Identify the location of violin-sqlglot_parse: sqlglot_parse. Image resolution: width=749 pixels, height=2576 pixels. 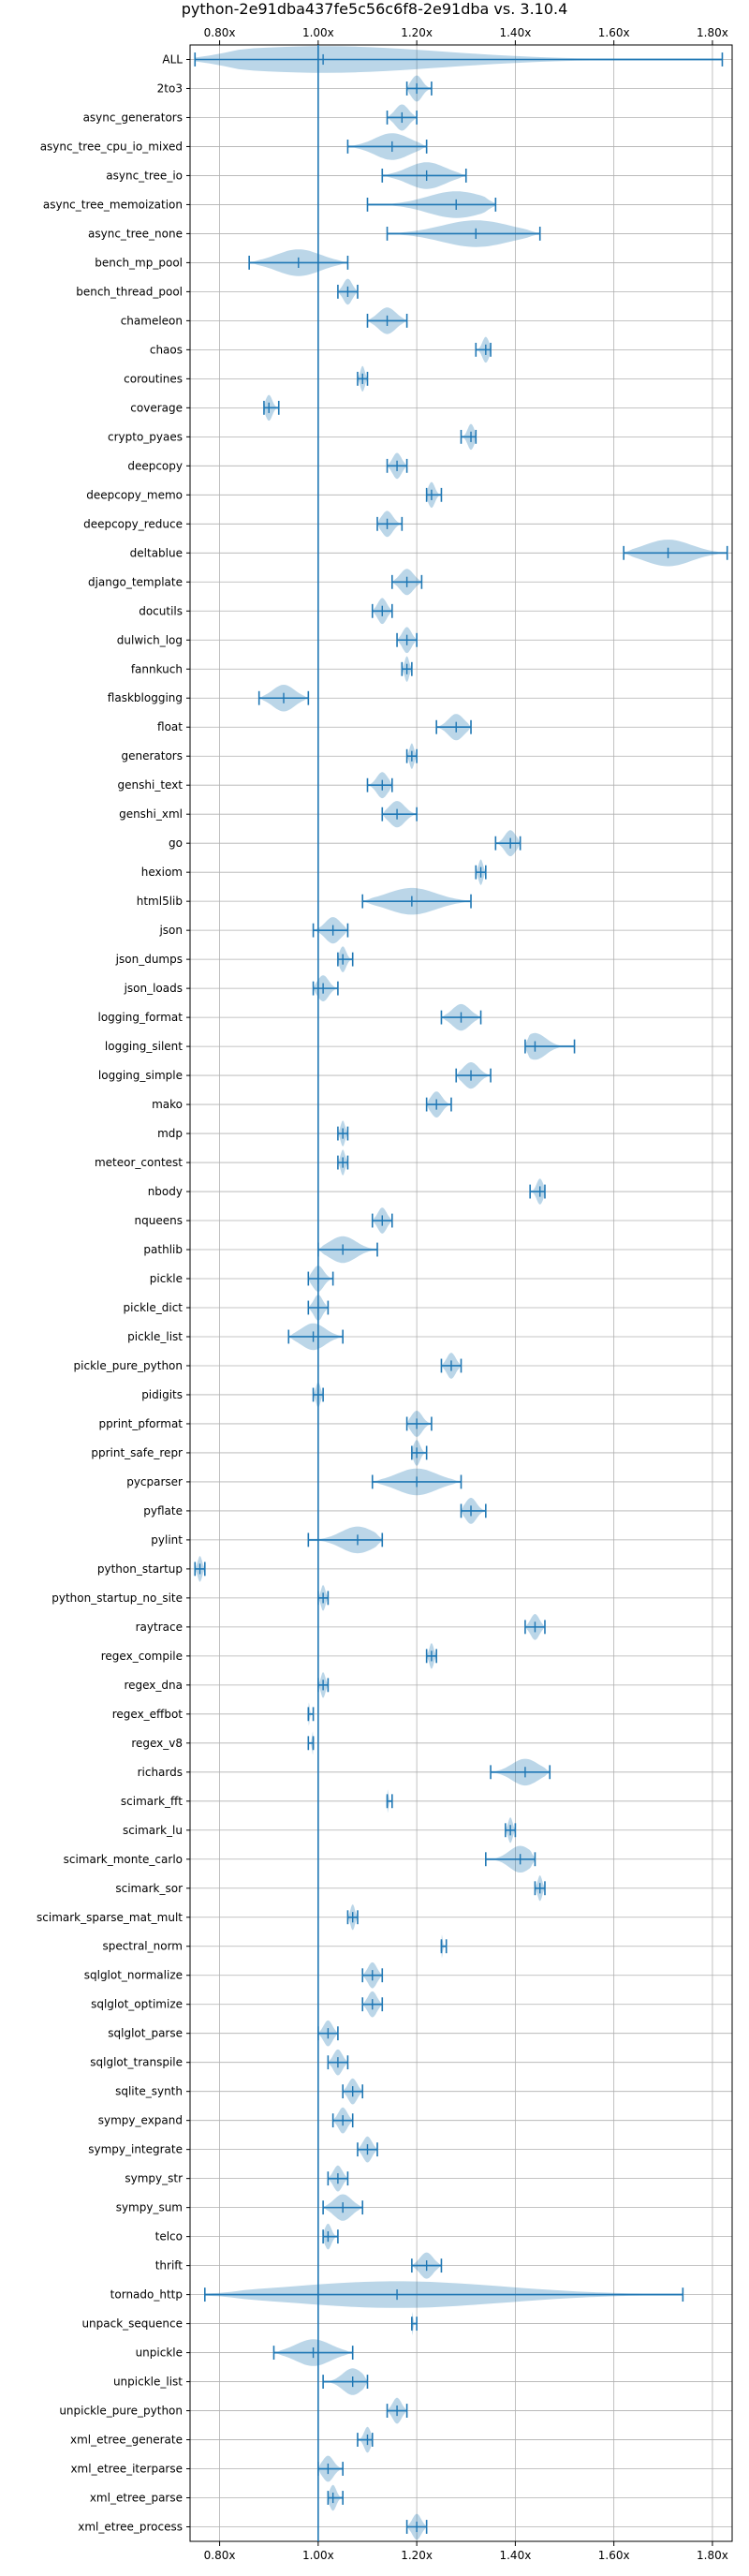
(223, 2033).